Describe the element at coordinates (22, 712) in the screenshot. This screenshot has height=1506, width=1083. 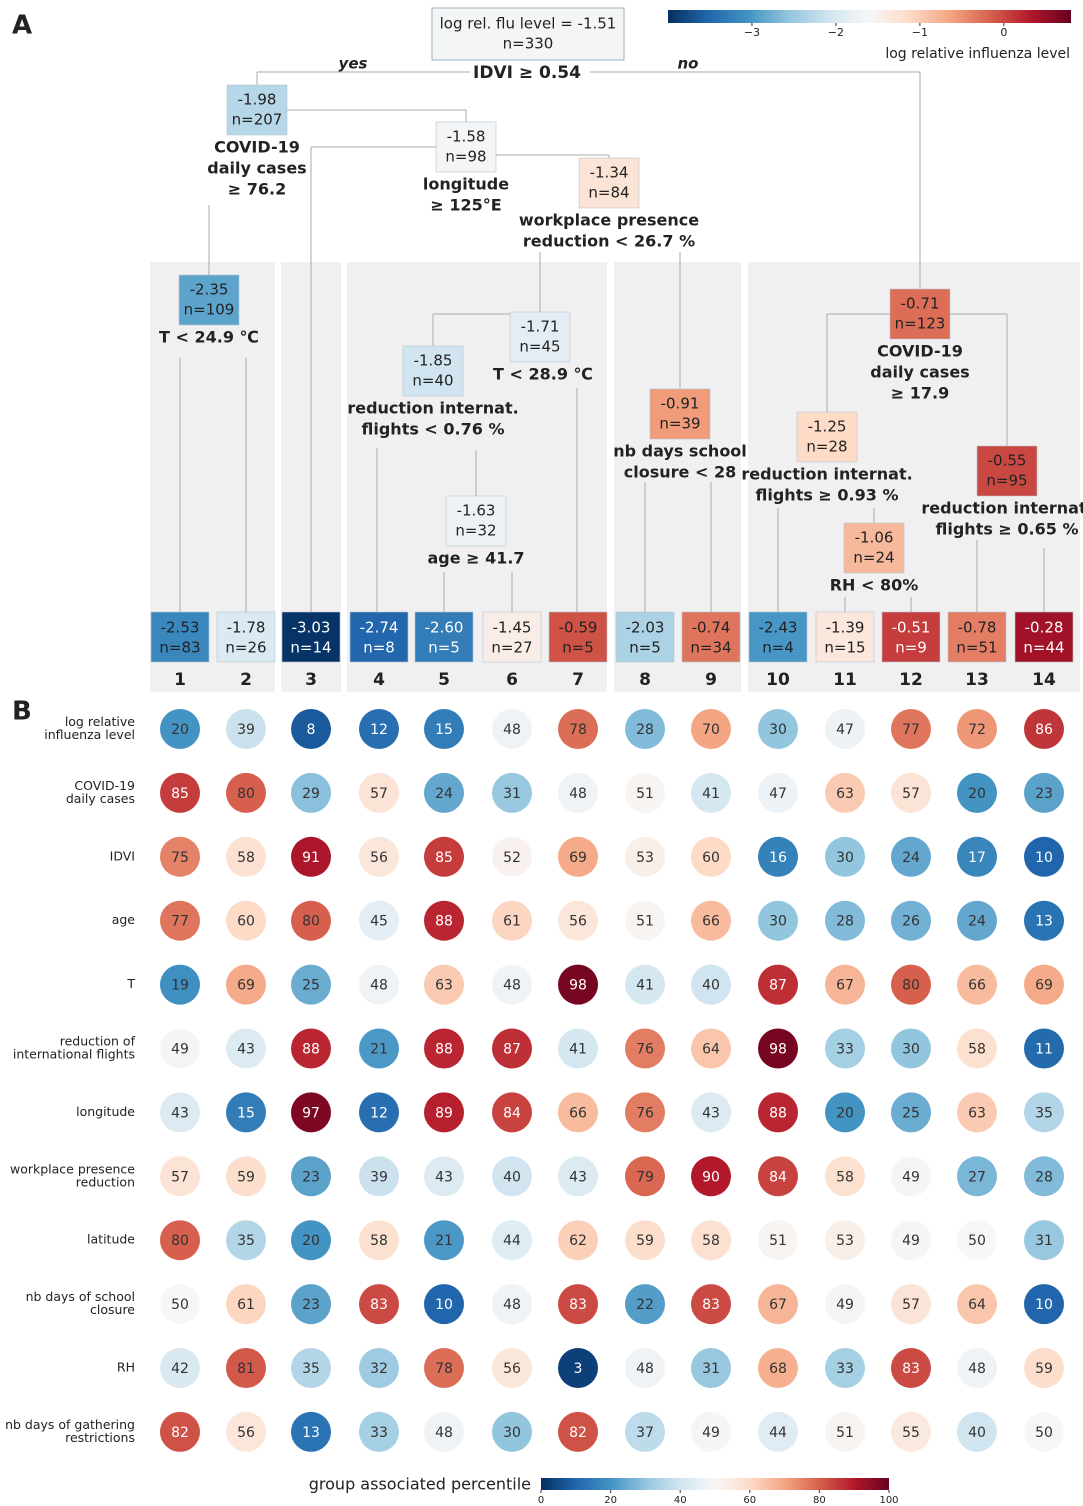
I see `panel-label: B` at that location.